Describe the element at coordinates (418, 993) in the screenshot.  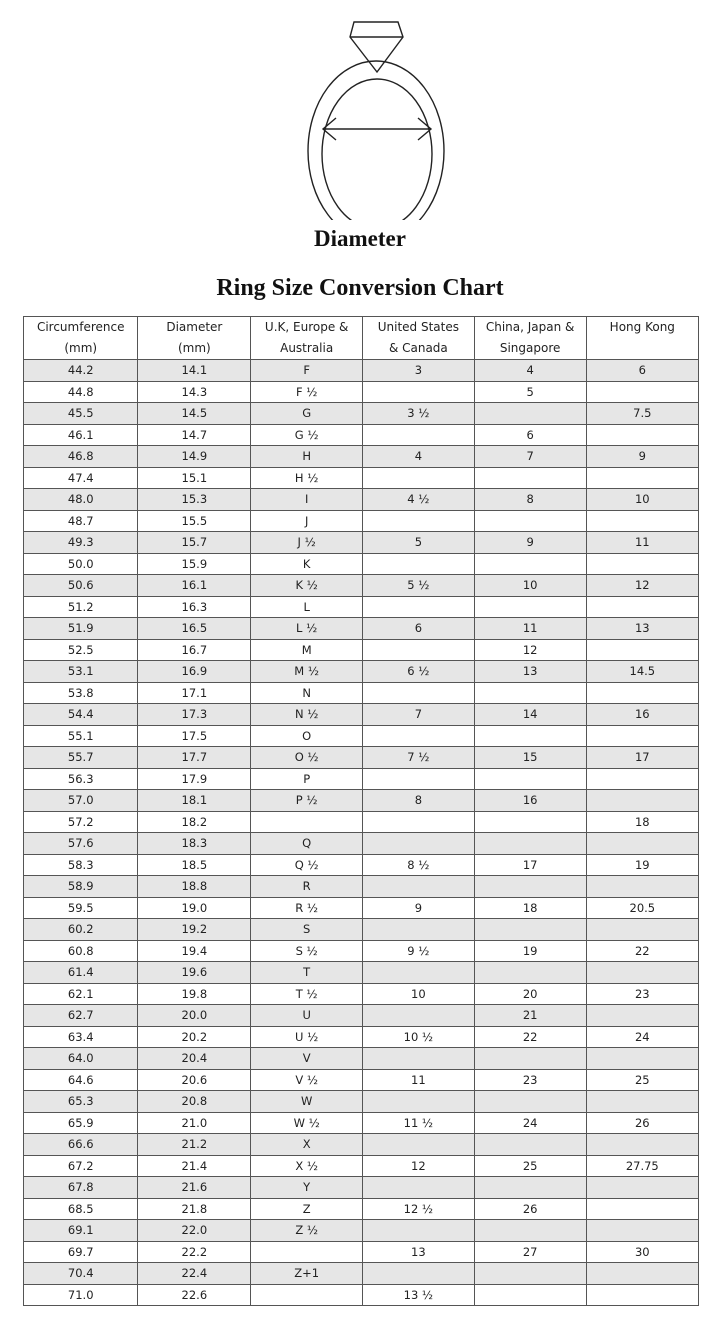
I see `table-cell: 10` at that location.